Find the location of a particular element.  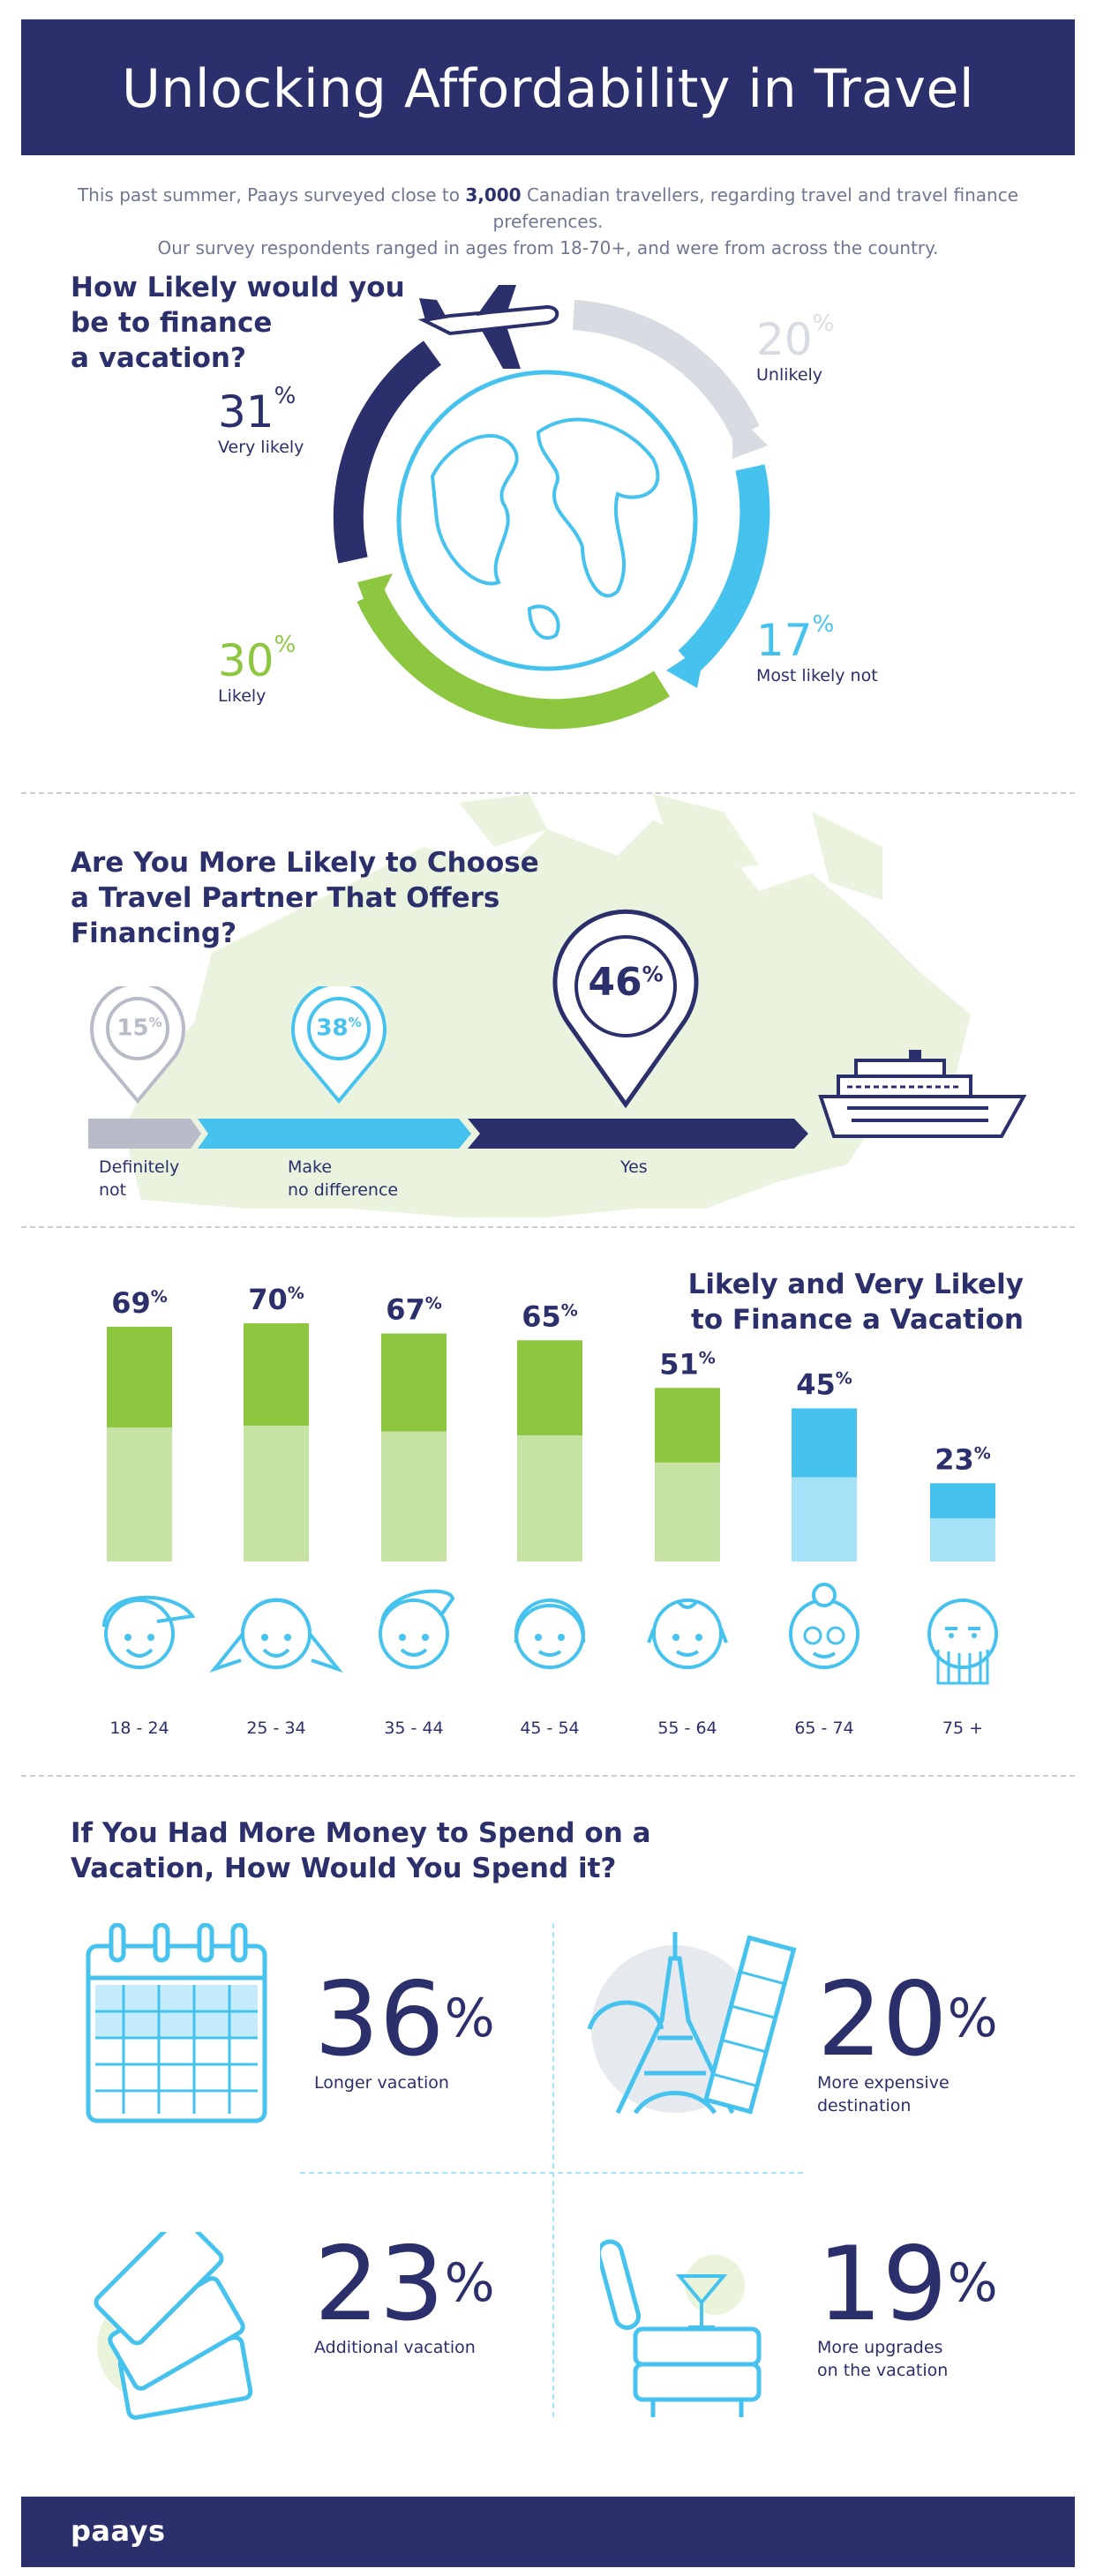

age-label: 55 - 64 is located at coordinates (687, 1729).